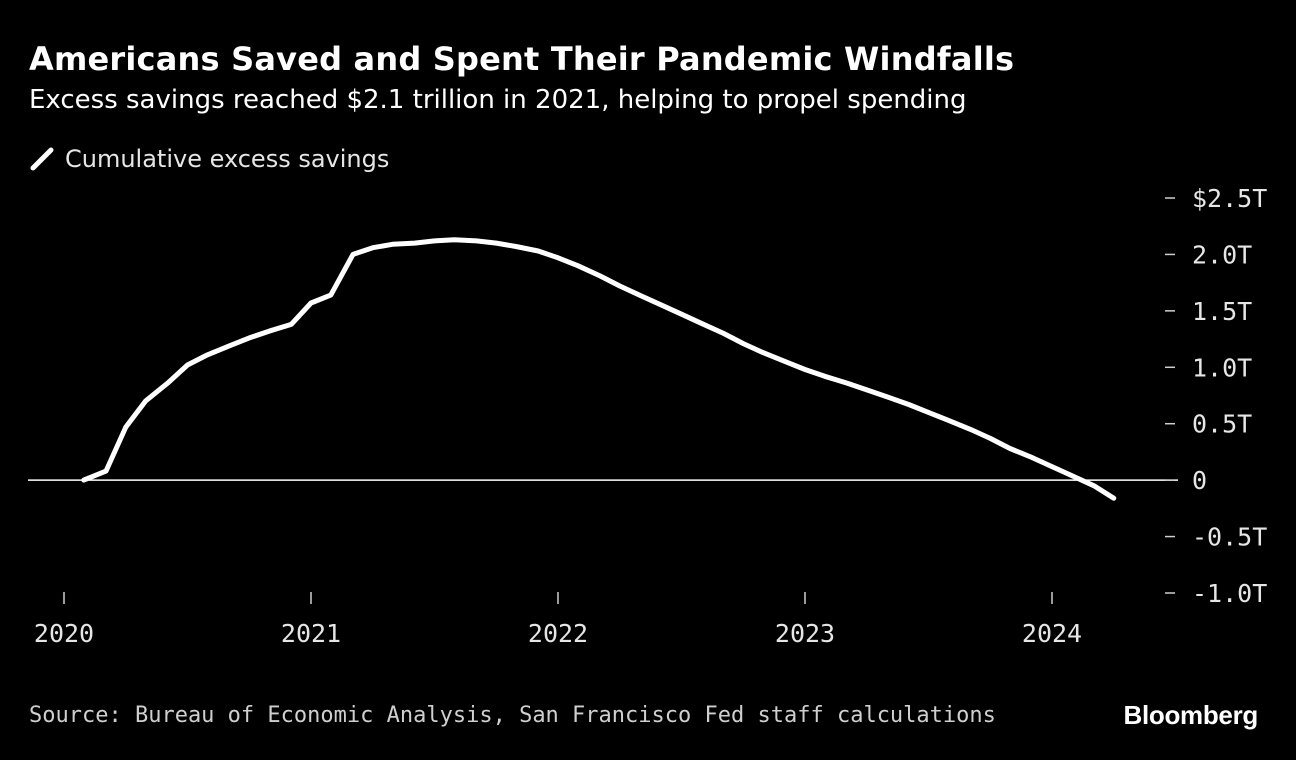 This screenshot has width=1296, height=760. I want to click on x-tick-label: 2023, so click(805, 633).